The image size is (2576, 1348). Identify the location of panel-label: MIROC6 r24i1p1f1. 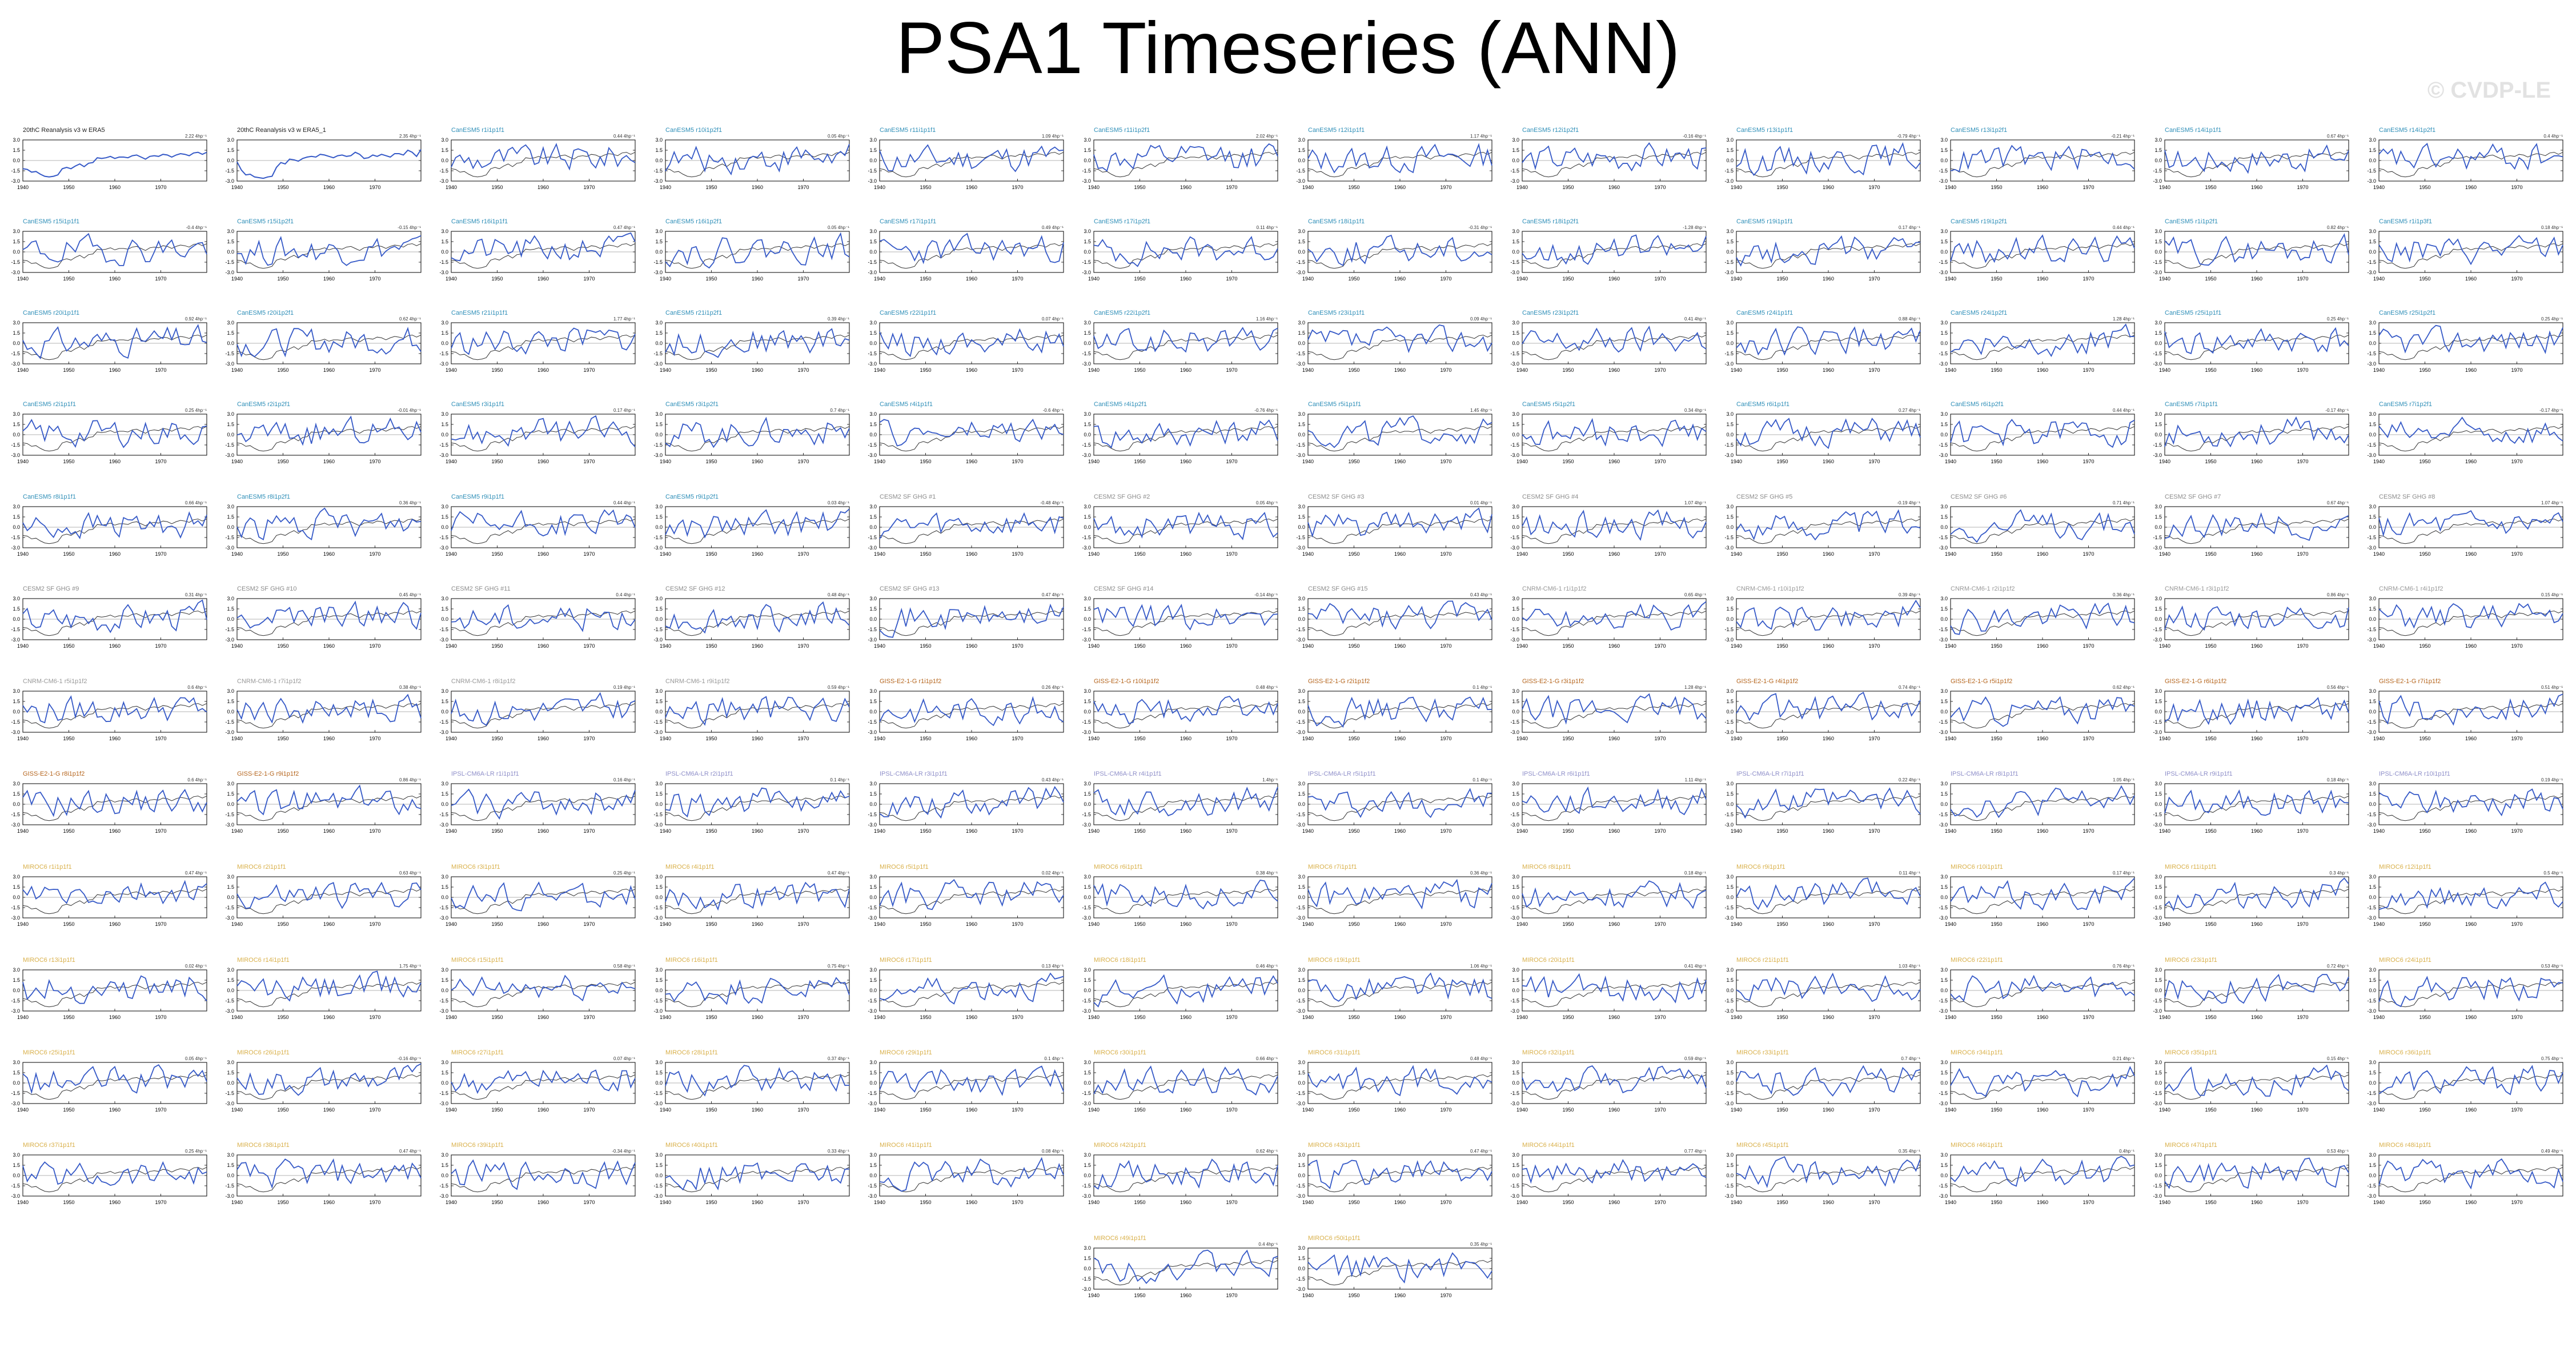
(2405, 960).